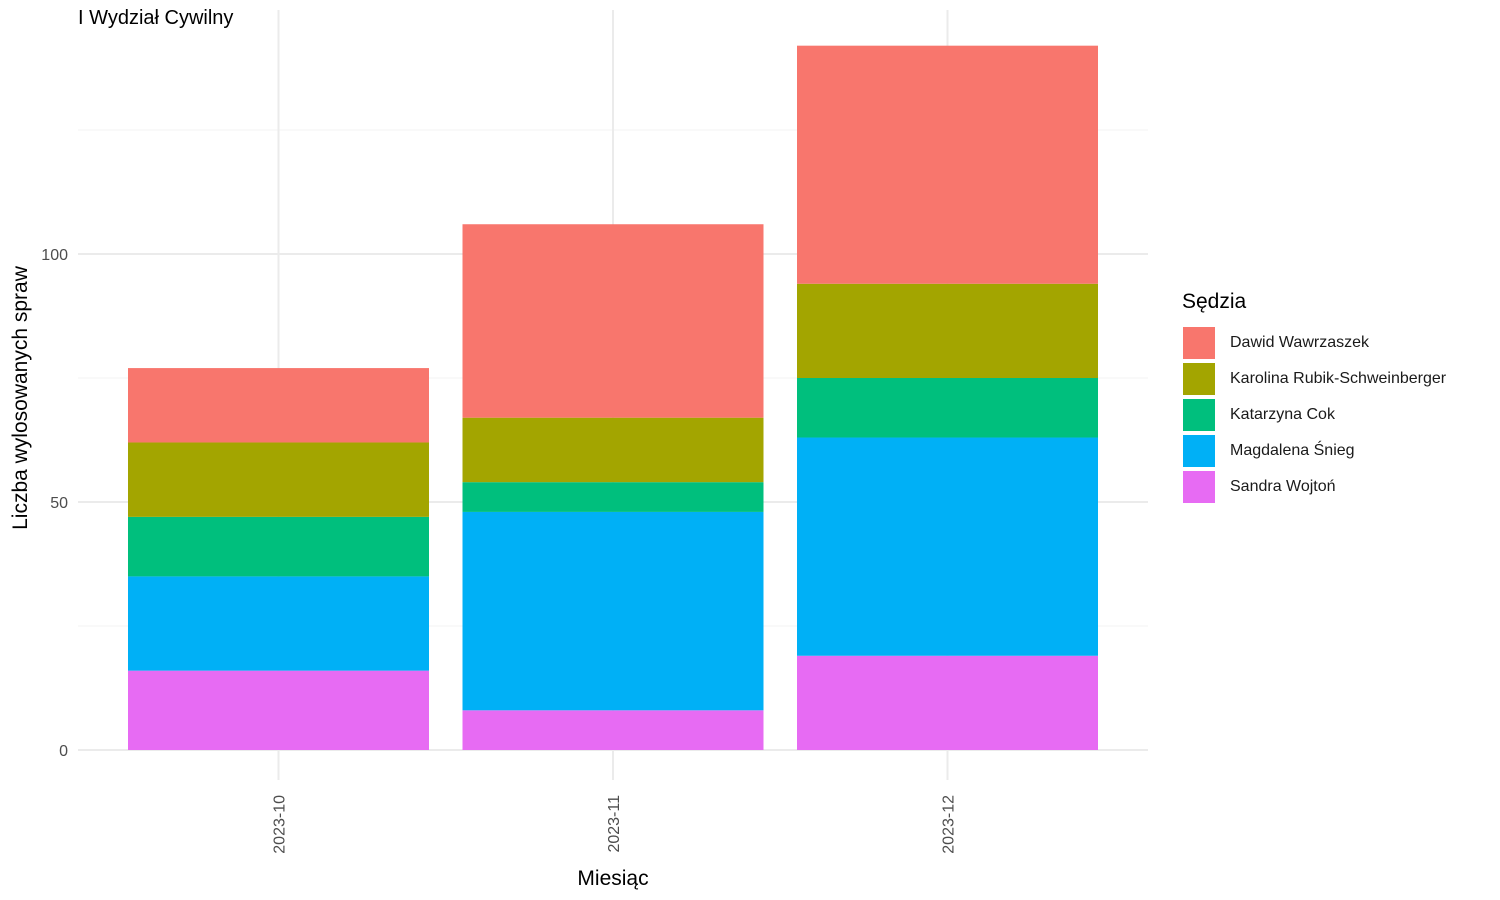 This screenshot has width=1500, height=900. What do you see at coordinates (949, 824) in the screenshot?
I see `x-tick-label: 2023-12` at bounding box center [949, 824].